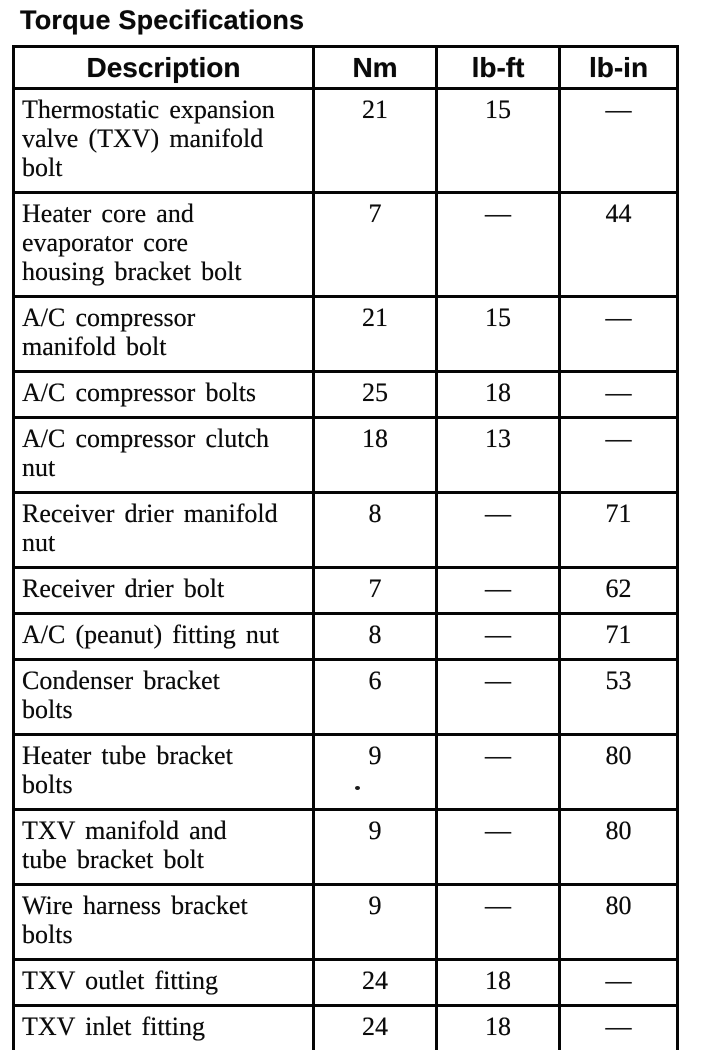 This screenshot has height=1050, width=704. Describe the element at coordinates (498, 67) in the screenshot. I see `column-header-lb-ft: lb-ft` at that location.